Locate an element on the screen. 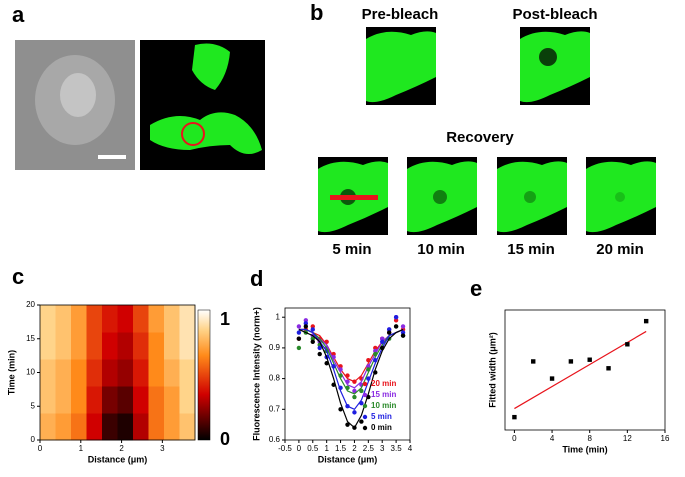  y-tick-label: 0.6 is located at coordinates (275, 439).